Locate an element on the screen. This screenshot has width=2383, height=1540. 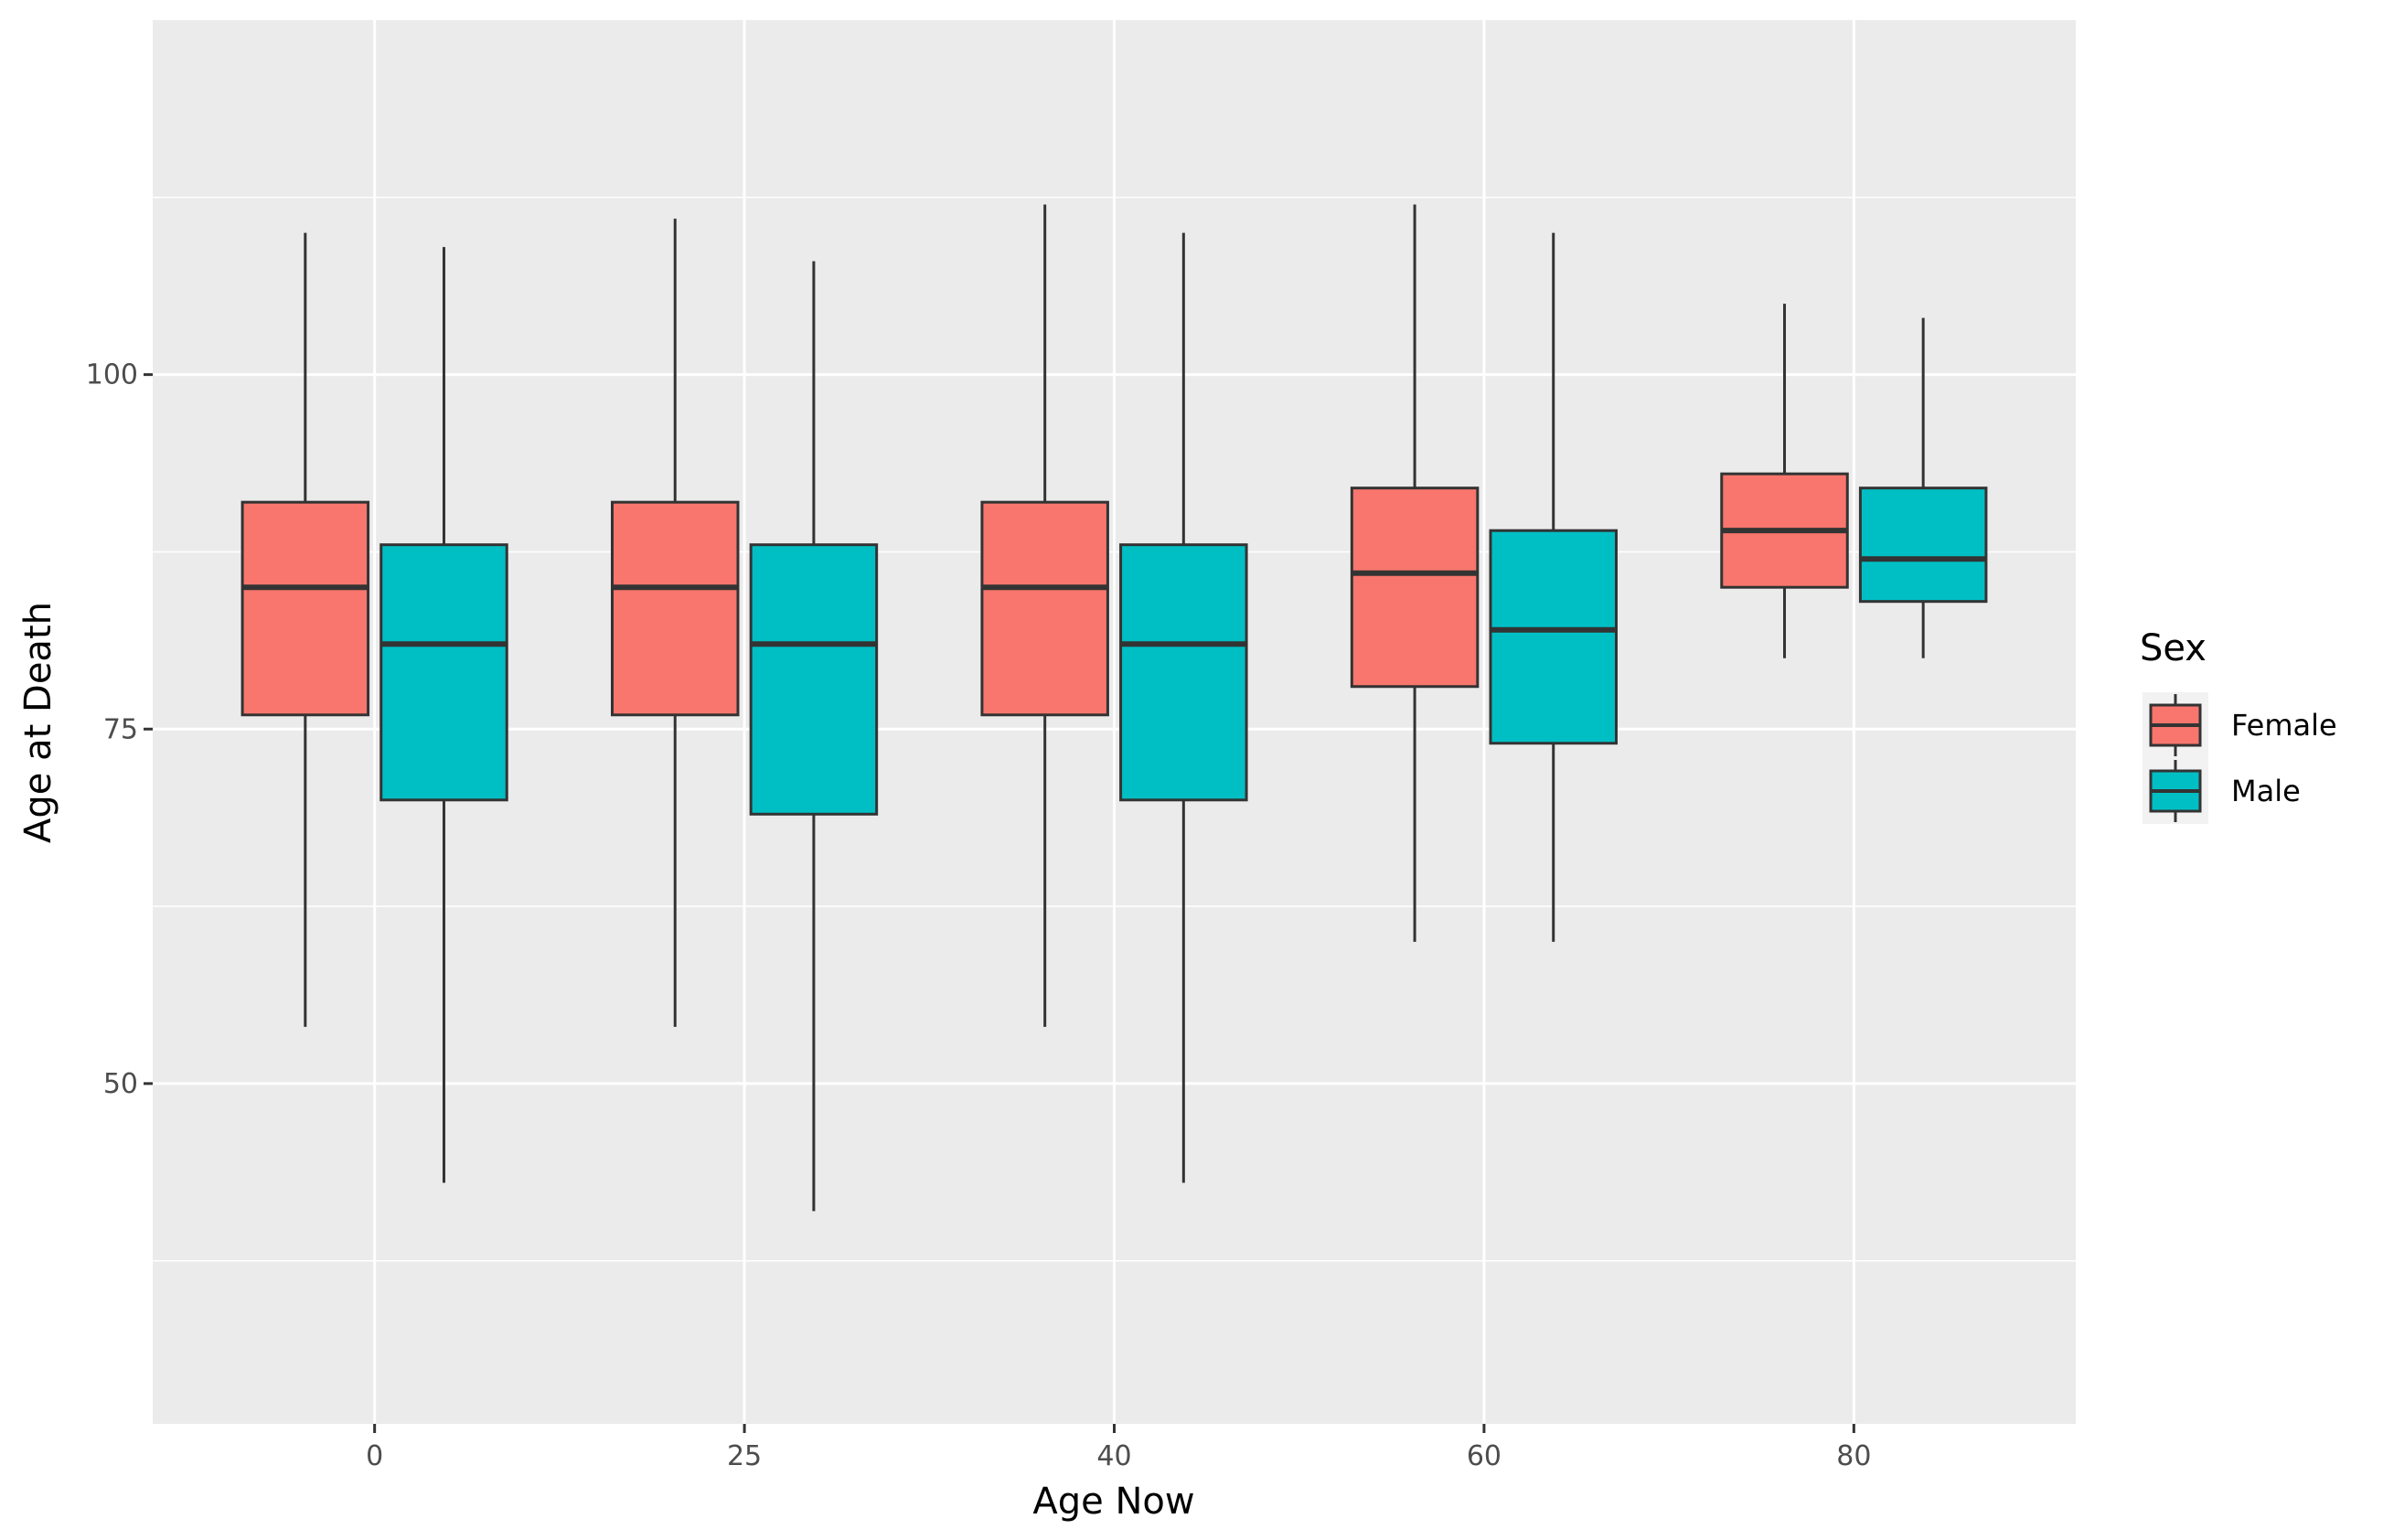
legend: Sex Female Male is located at coordinates (2238, 726).